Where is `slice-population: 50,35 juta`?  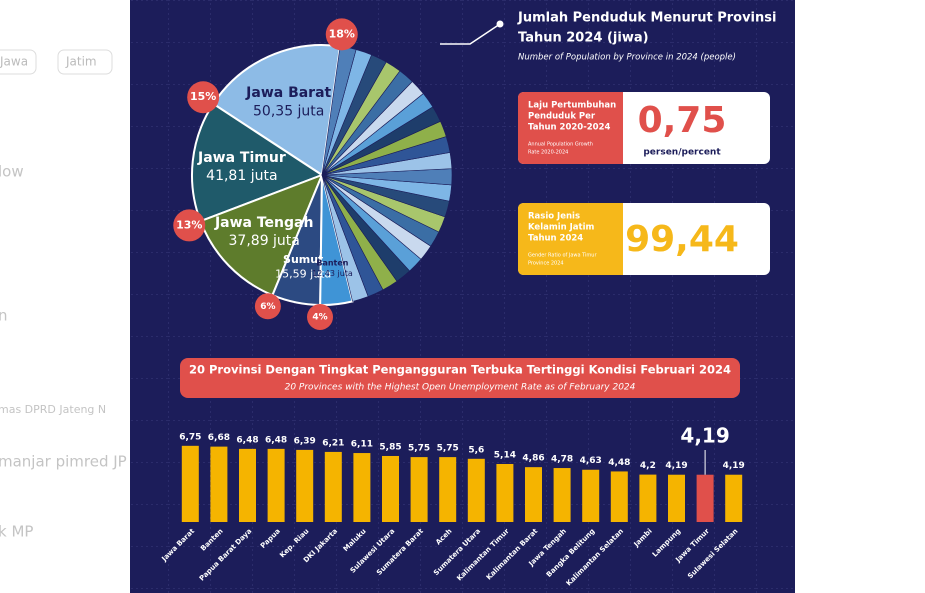
slice-population: 50,35 juta is located at coordinates (288, 111).